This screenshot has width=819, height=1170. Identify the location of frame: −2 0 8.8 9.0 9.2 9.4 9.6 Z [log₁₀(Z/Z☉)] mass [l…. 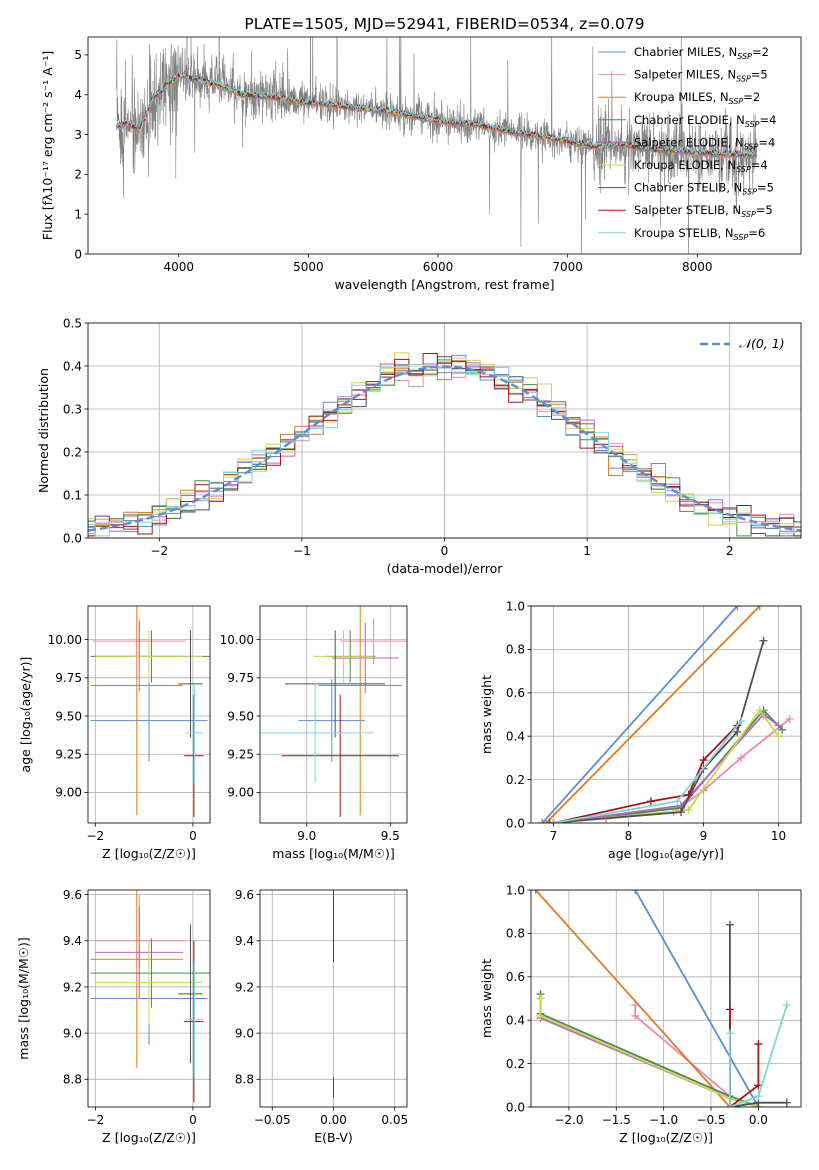
(113, 1016).